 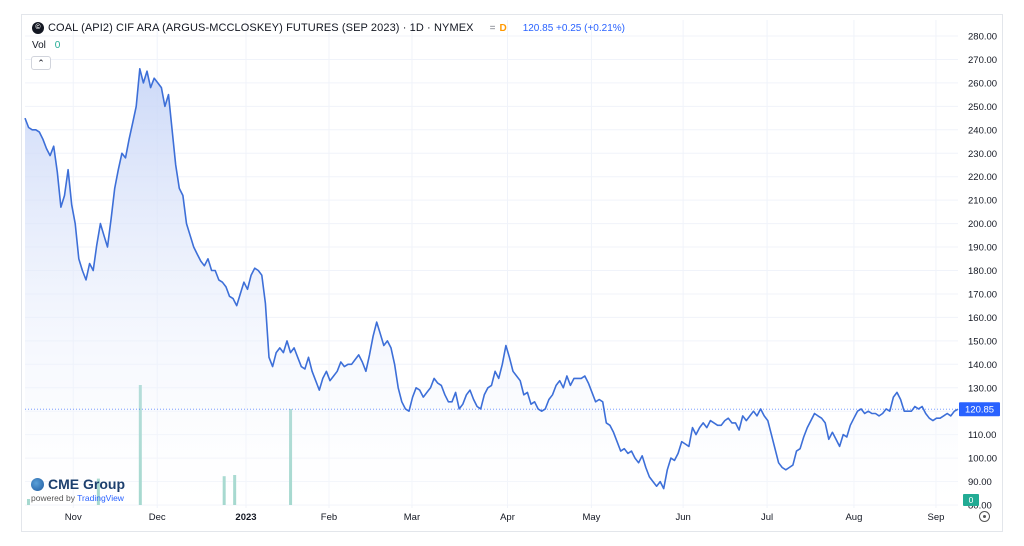 I want to click on collapse-legend-button: ⌃, so click(x=41, y=63).